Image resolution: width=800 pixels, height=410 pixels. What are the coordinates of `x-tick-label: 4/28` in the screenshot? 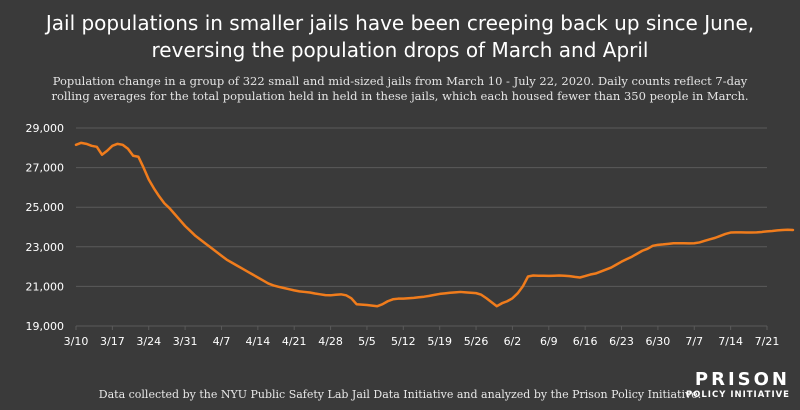 It's located at (330, 341).